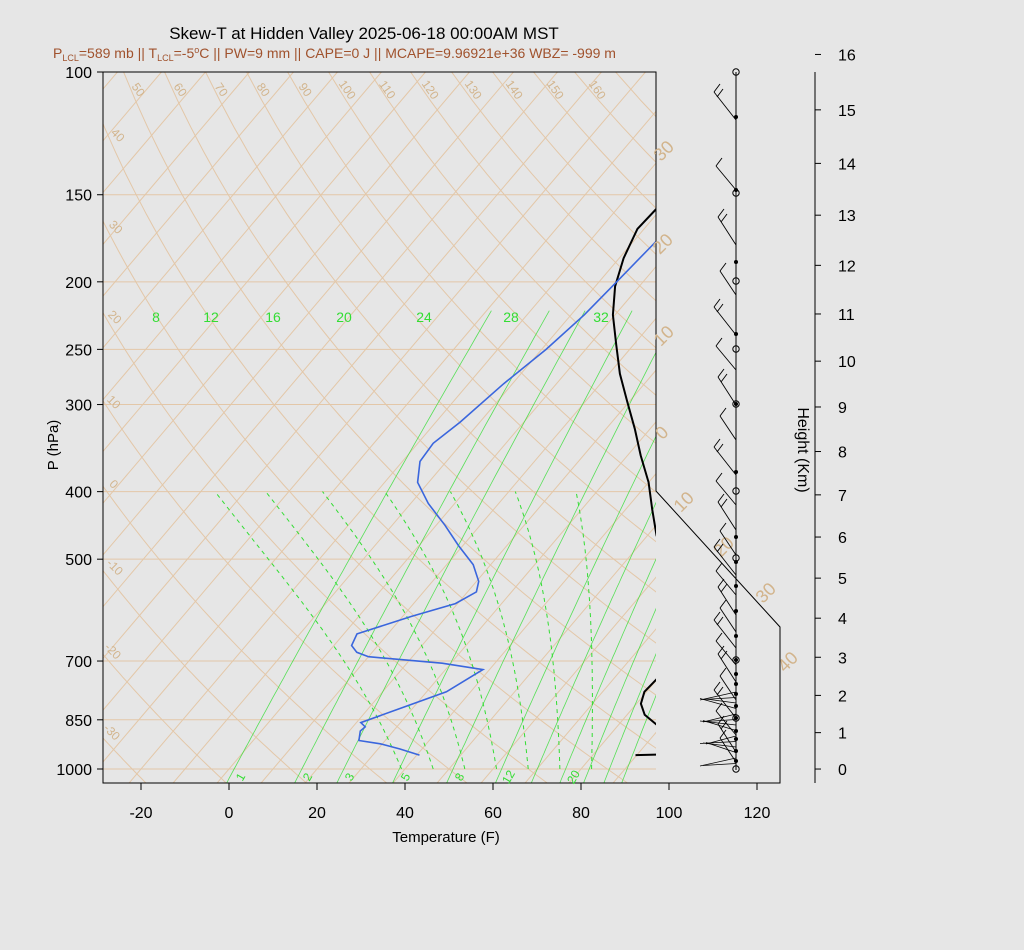  Describe the element at coordinates (847, 111) in the screenshot. I see `height-tick-label: 15` at that location.